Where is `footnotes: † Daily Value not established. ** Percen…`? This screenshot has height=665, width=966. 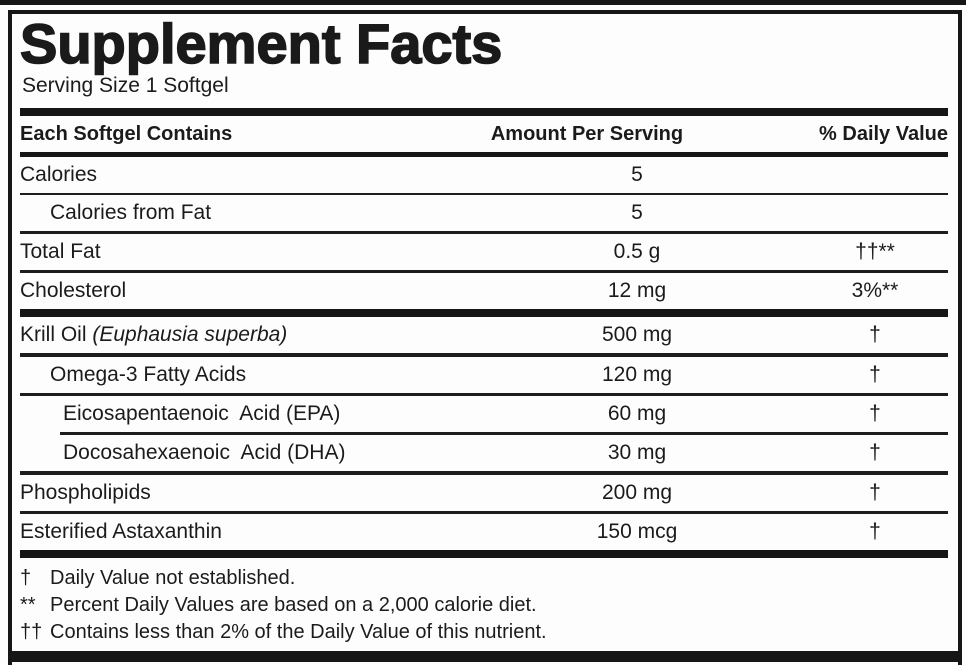
footnotes: † Daily Value not established. ** Percen… is located at coordinates (484, 602).